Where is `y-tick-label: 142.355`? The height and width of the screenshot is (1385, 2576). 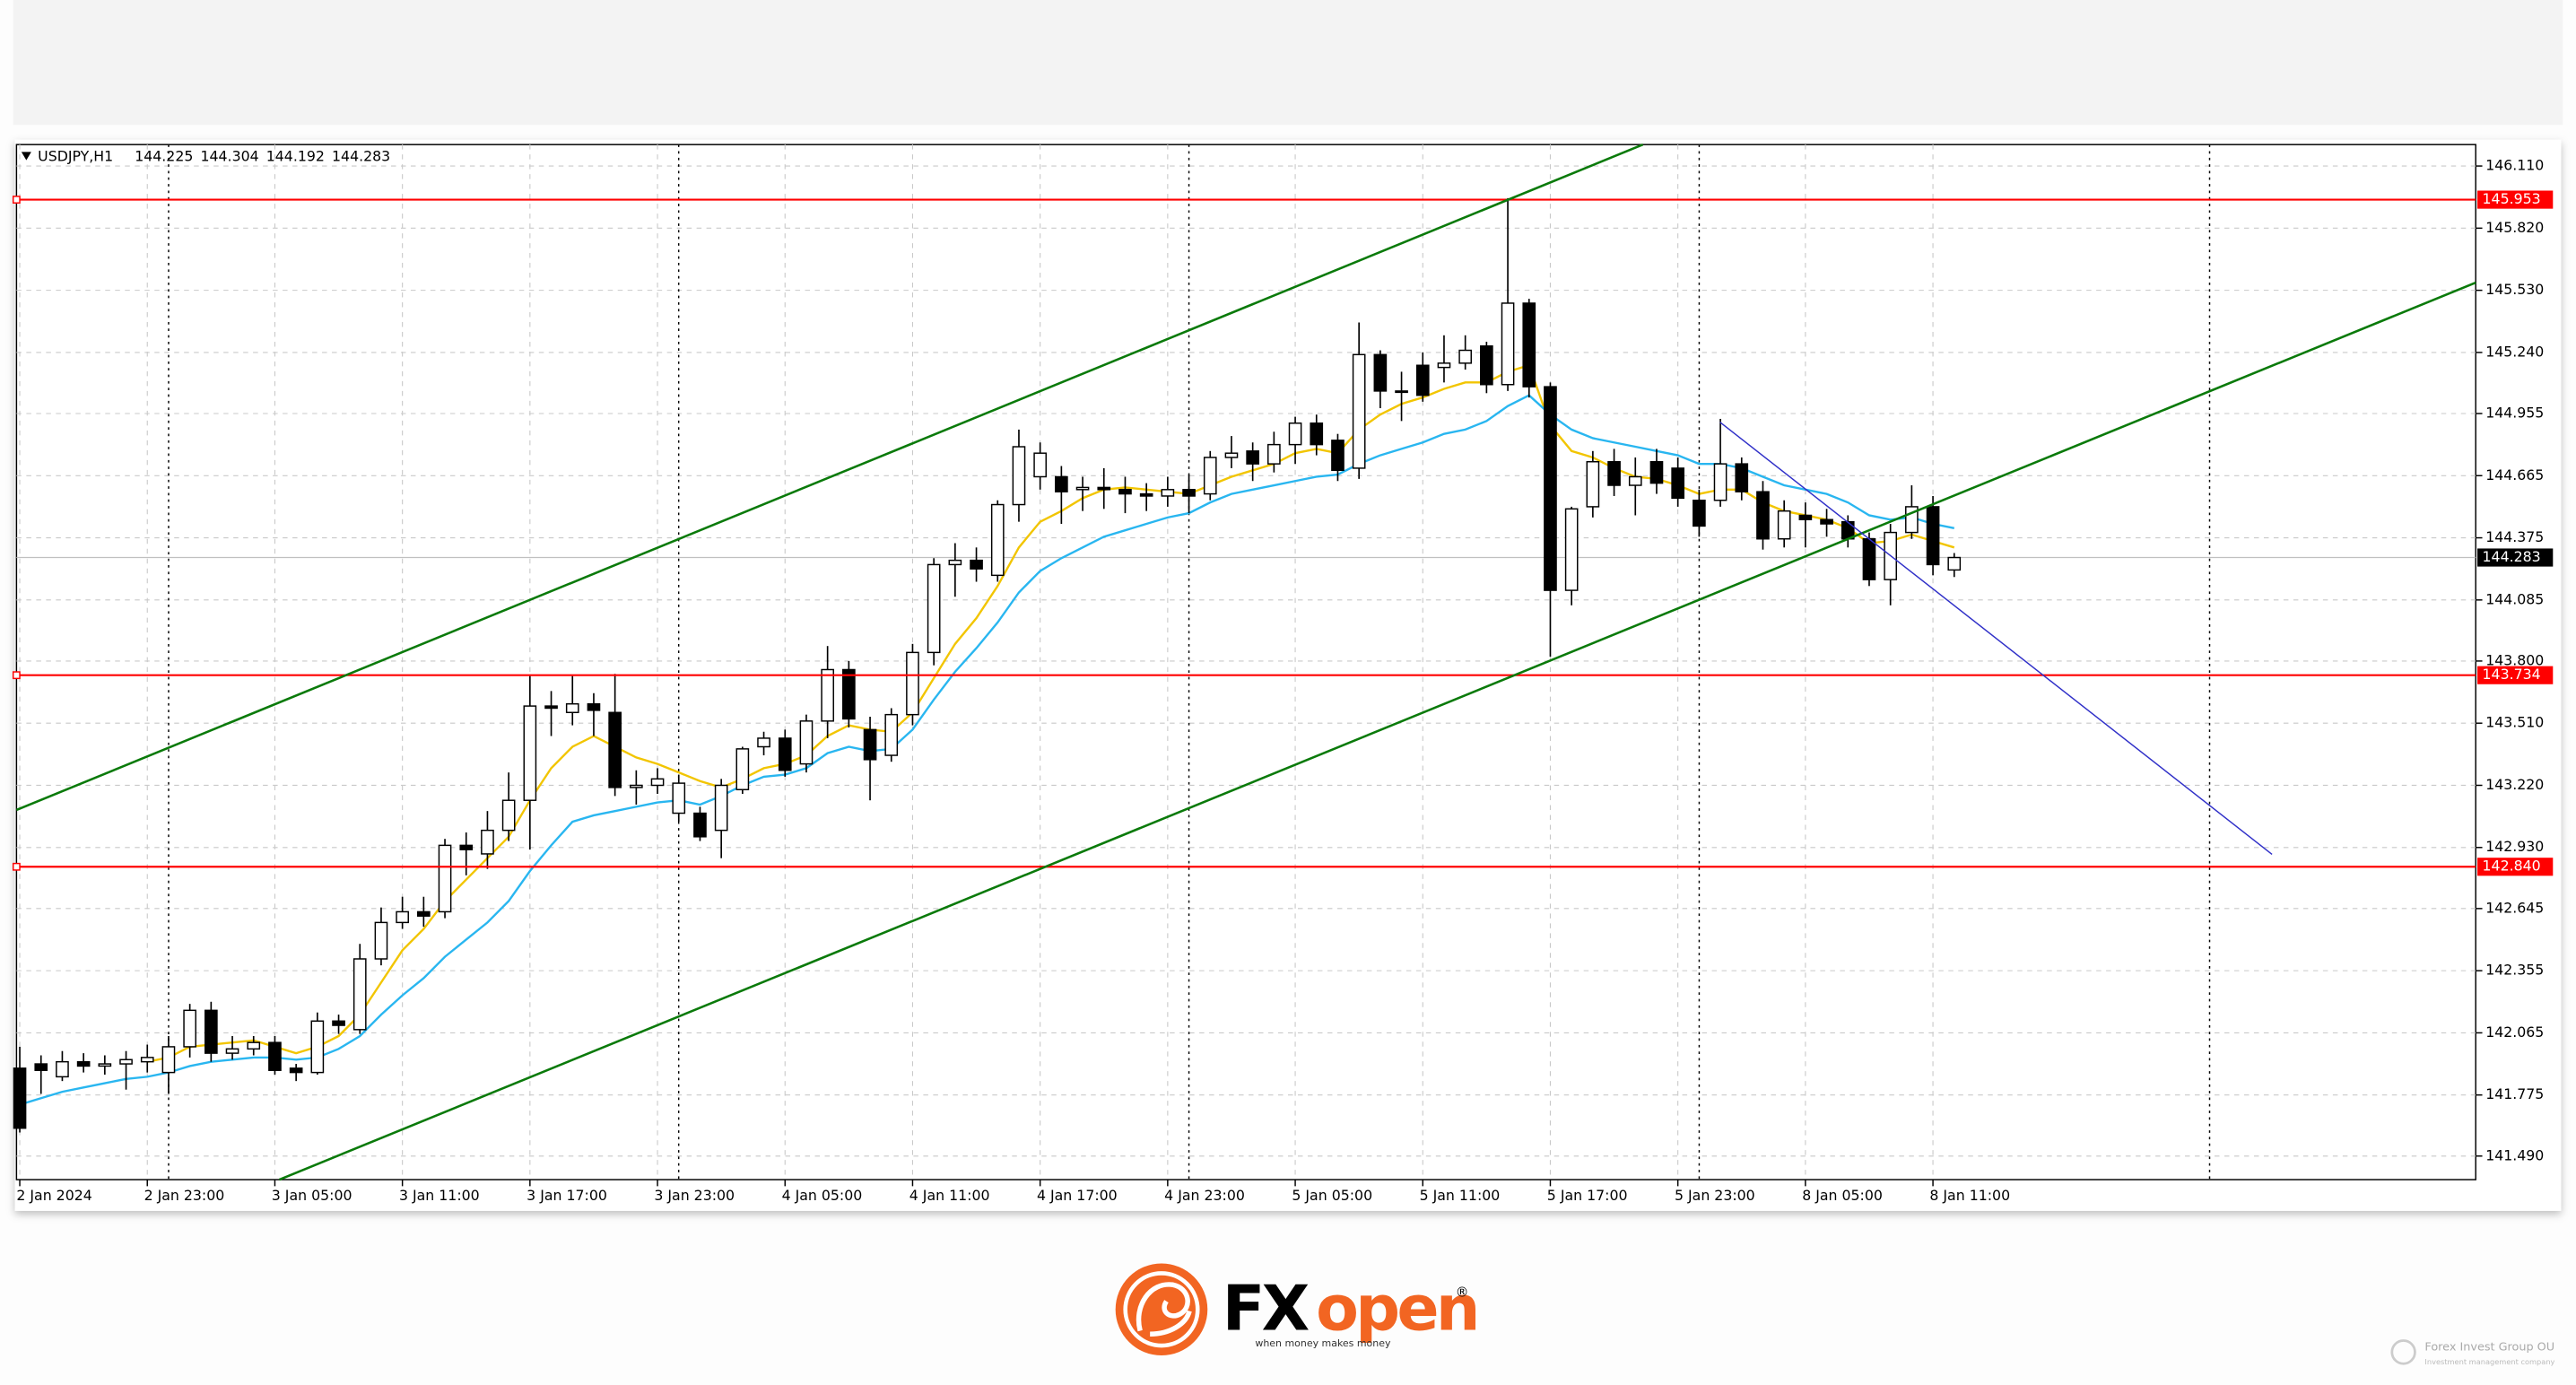 y-tick-label: 142.355 is located at coordinates (2514, 970).